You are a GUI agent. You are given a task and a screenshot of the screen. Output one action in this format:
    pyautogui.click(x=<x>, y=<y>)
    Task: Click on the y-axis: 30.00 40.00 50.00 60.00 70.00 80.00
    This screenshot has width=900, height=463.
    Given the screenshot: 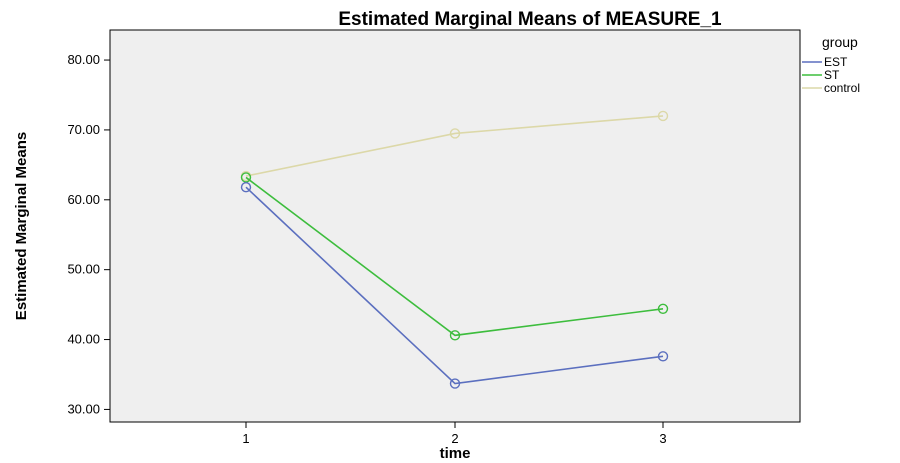 What is the action you would take?
    pyautogui.click(x=88, y=234)
    